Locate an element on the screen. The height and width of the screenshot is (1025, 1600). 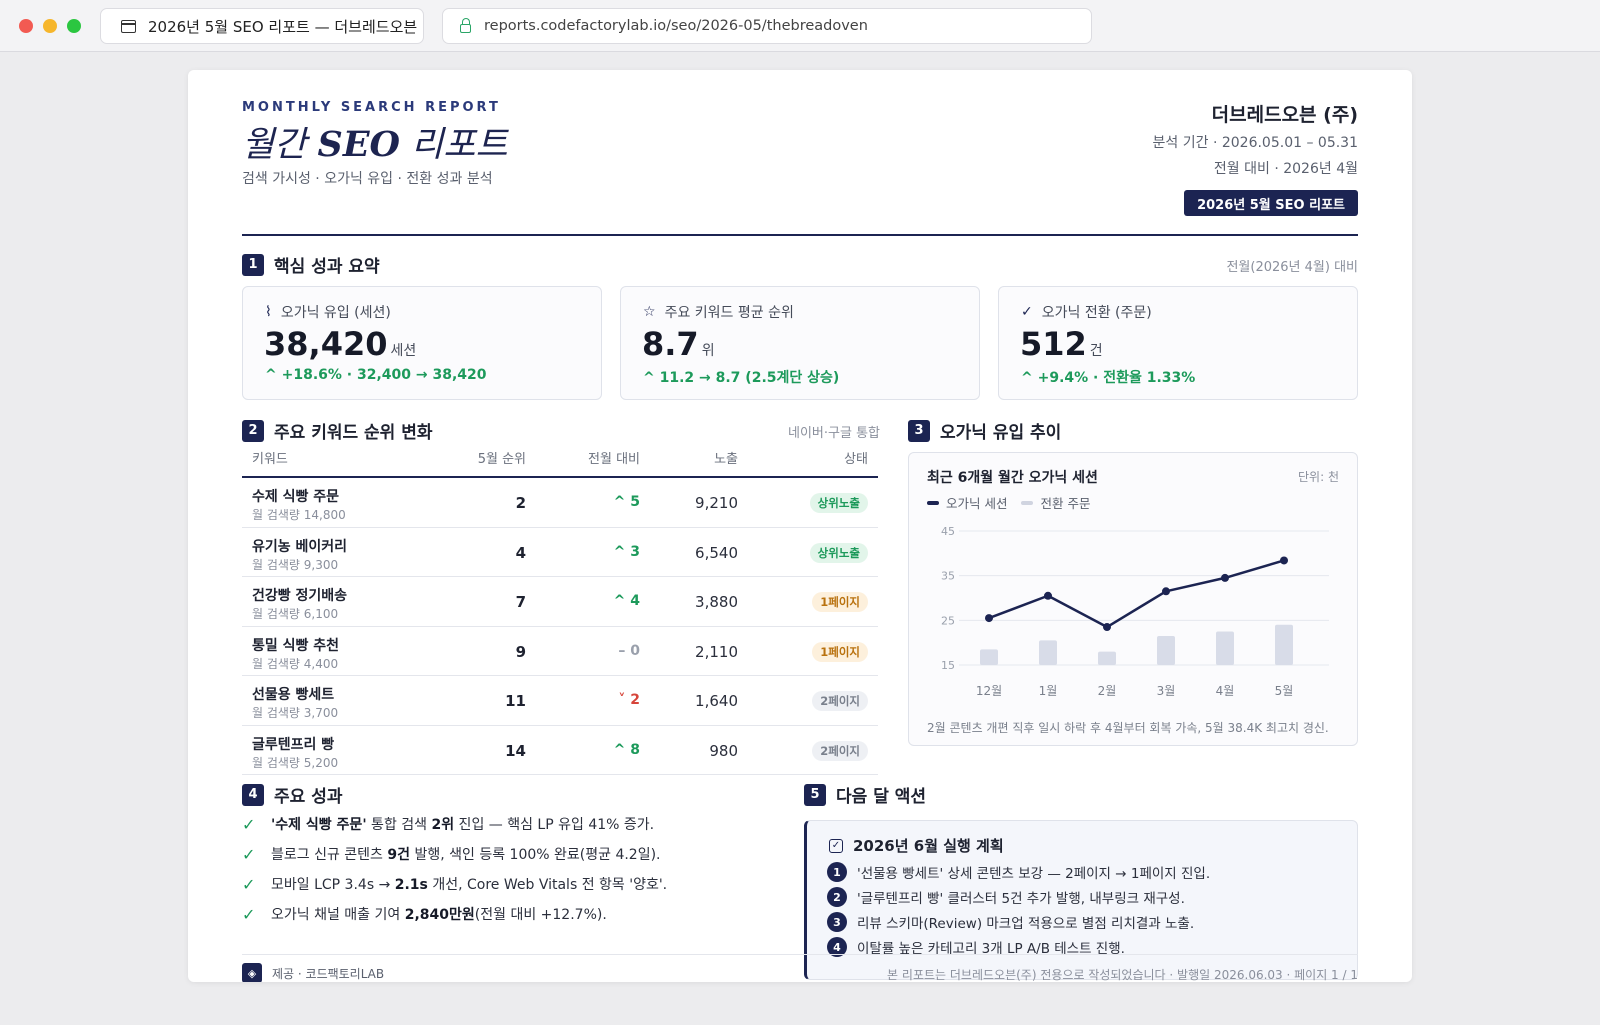
pulse-icon: ⌇ is located at coordinates (268, 312).